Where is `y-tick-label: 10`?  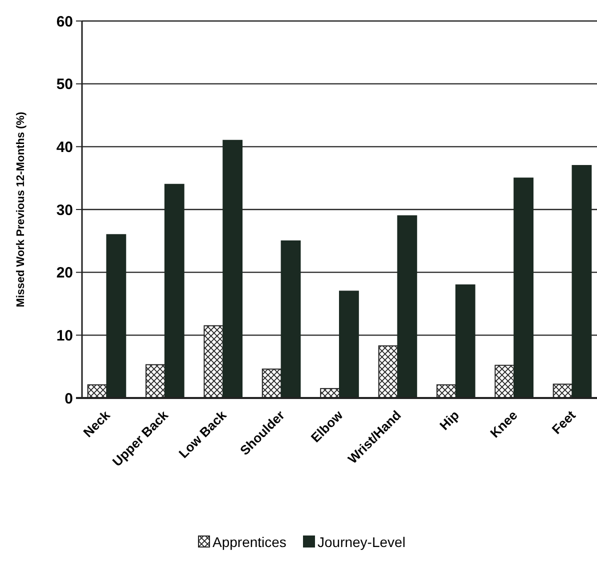 y-tick-label: 10 is located at coordinates (64, 335).